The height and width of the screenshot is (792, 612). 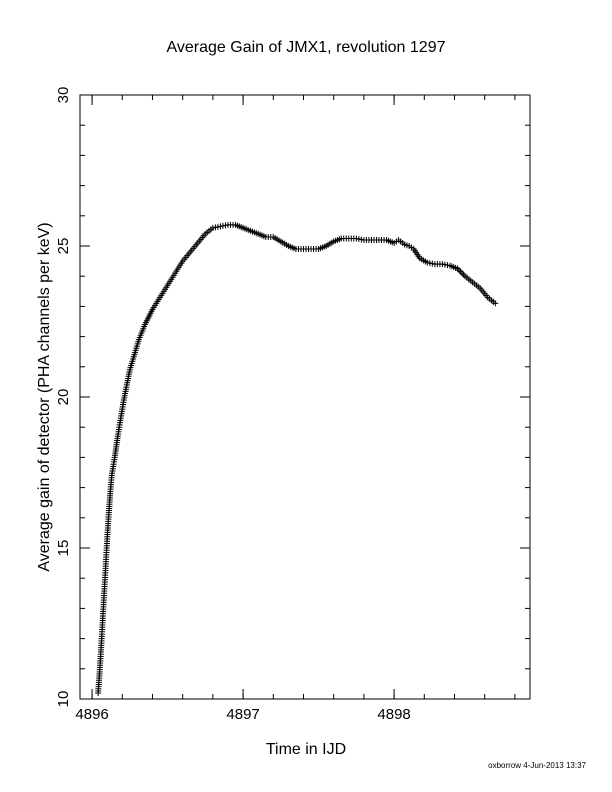 I want to click on y-tick-label: 30, so click(x=63, y=95).